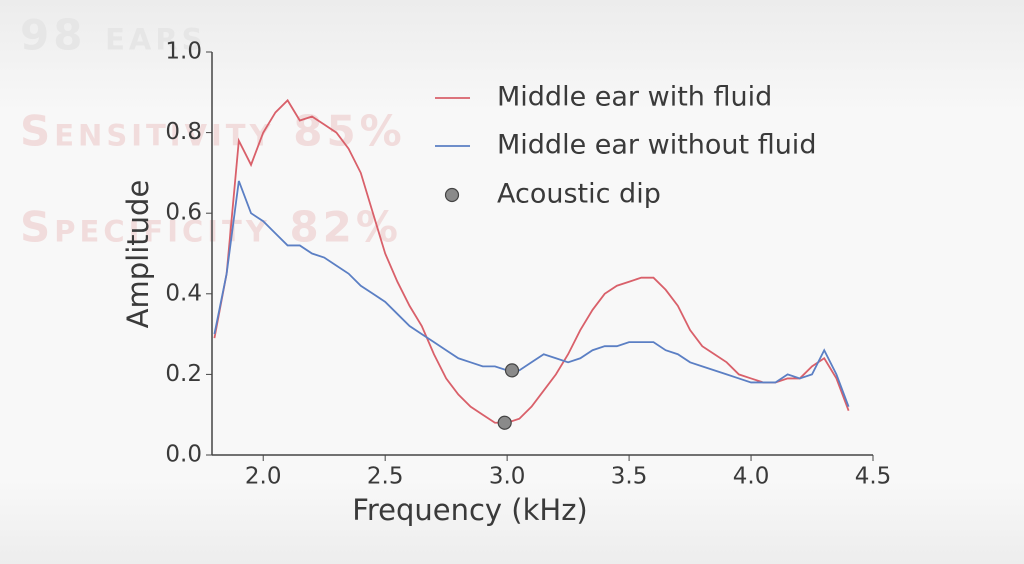 Image resolution: width=1024 pixels, height=564 pixels. What do you see at coordinates (634, 97) in the screenshot?
I see `legend-label: Middle ear with fluid` at bounding box center [634, 97].